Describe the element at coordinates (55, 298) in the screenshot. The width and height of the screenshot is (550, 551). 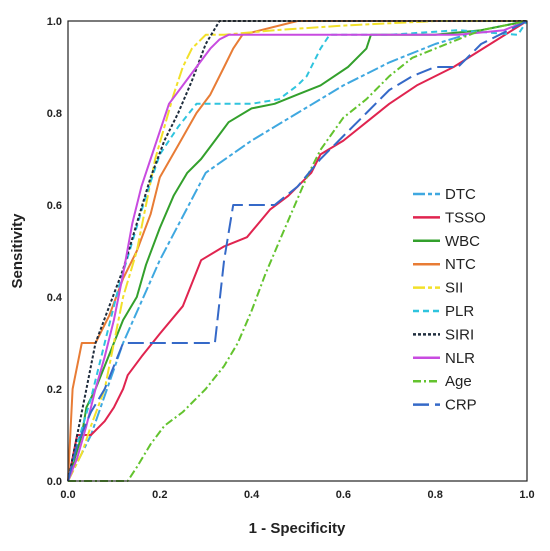
I see `y-tick-label: 0.4` at that location.